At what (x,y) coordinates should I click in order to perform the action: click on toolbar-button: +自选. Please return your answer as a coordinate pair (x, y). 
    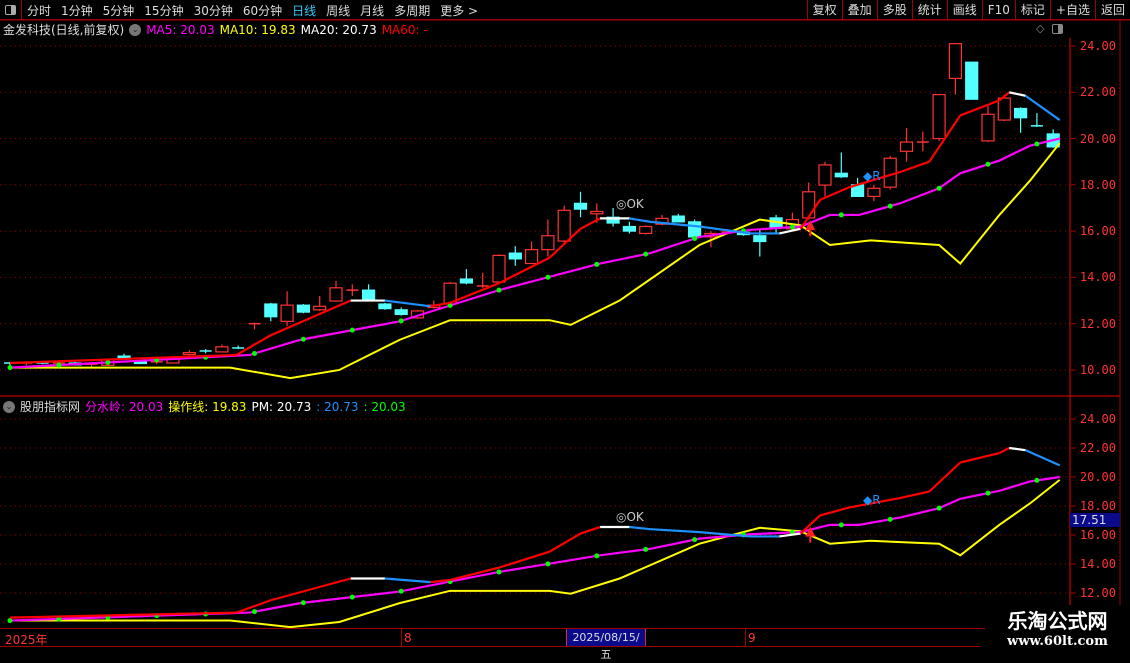
    Looking at the image, I should click on (1072, 10).